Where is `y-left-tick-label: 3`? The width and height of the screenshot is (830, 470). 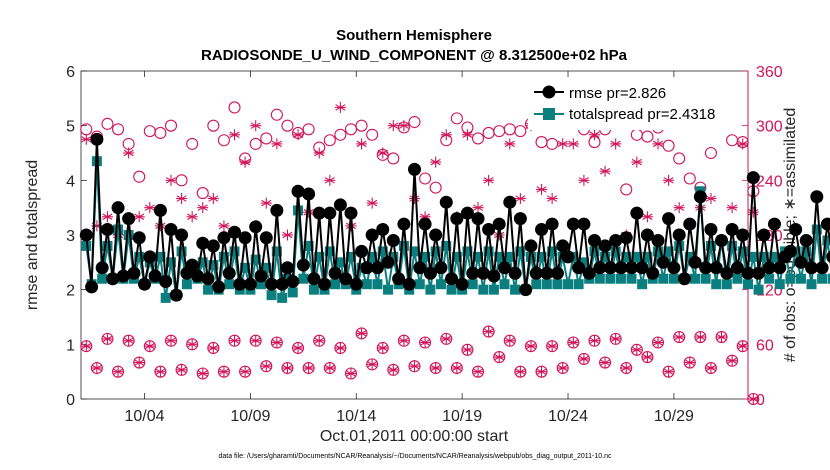
y-left-tick-label: 3 is located at coordinates (70, 236).